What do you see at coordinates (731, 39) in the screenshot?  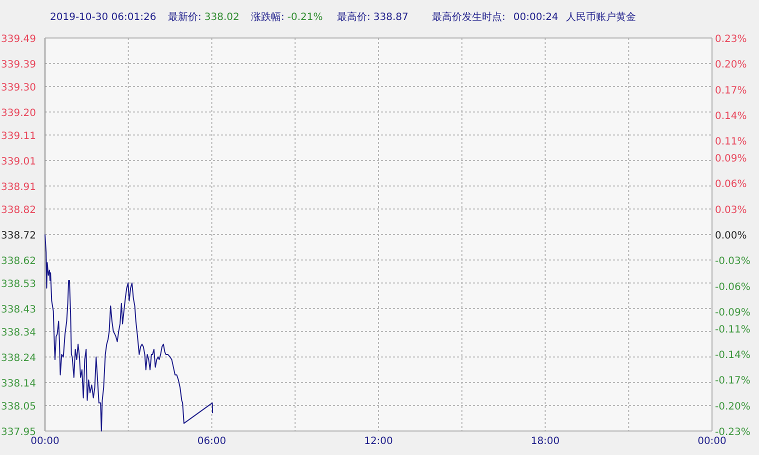 I see `y2-tick-label: 0.23%` at bounding box center [731, 39].